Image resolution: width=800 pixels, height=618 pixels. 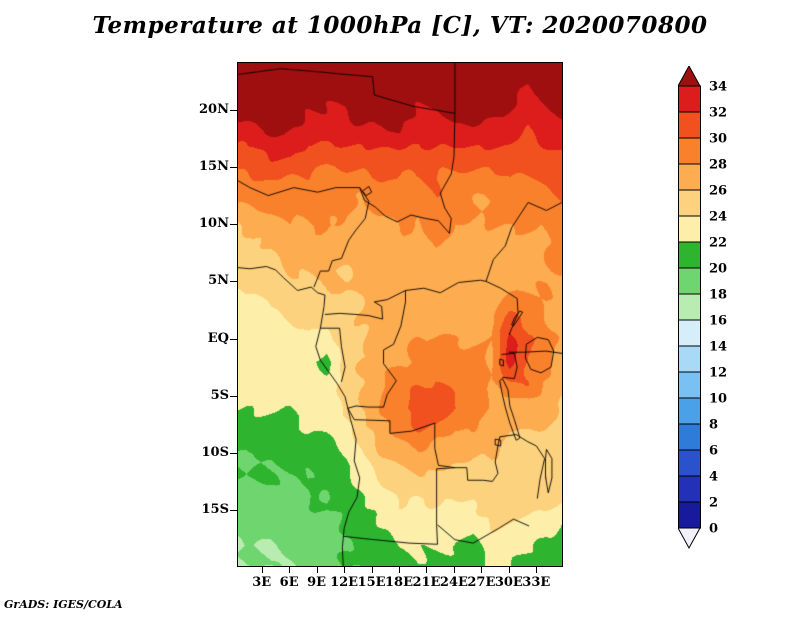 I want to click on colorbar-tick-label: 4, so click(x=713, y=477).